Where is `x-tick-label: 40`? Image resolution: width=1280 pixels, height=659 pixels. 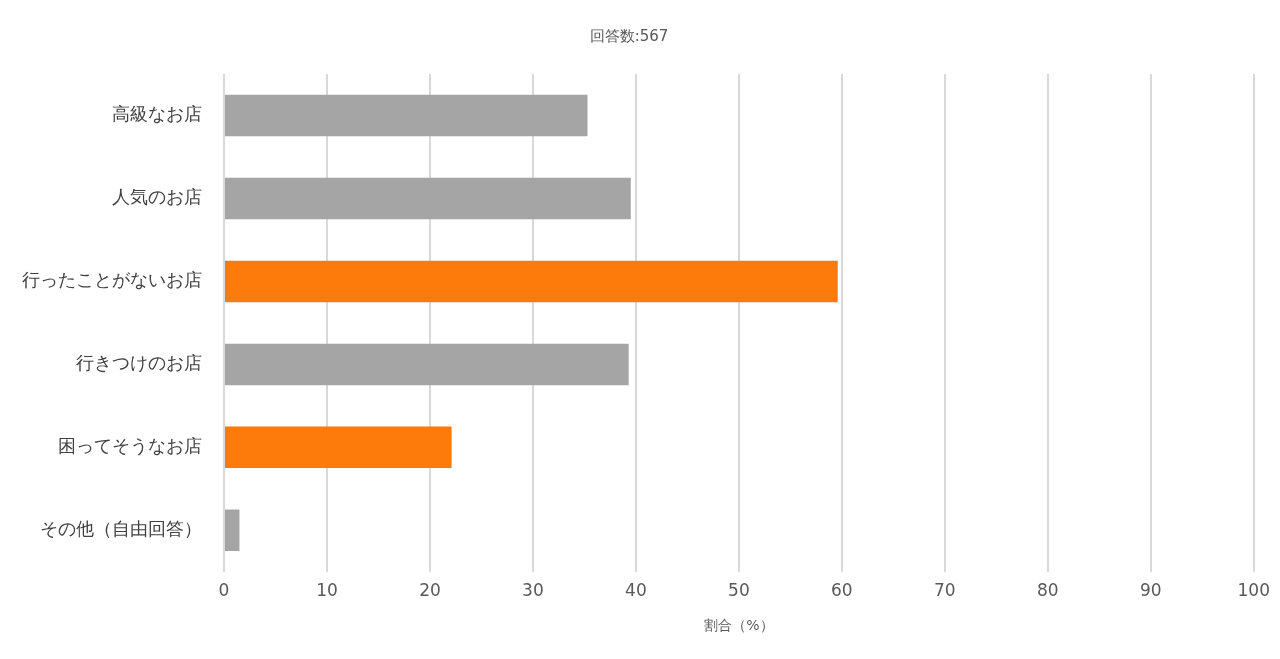 x-tick-label: 40 is located at coordinates (636, 590).